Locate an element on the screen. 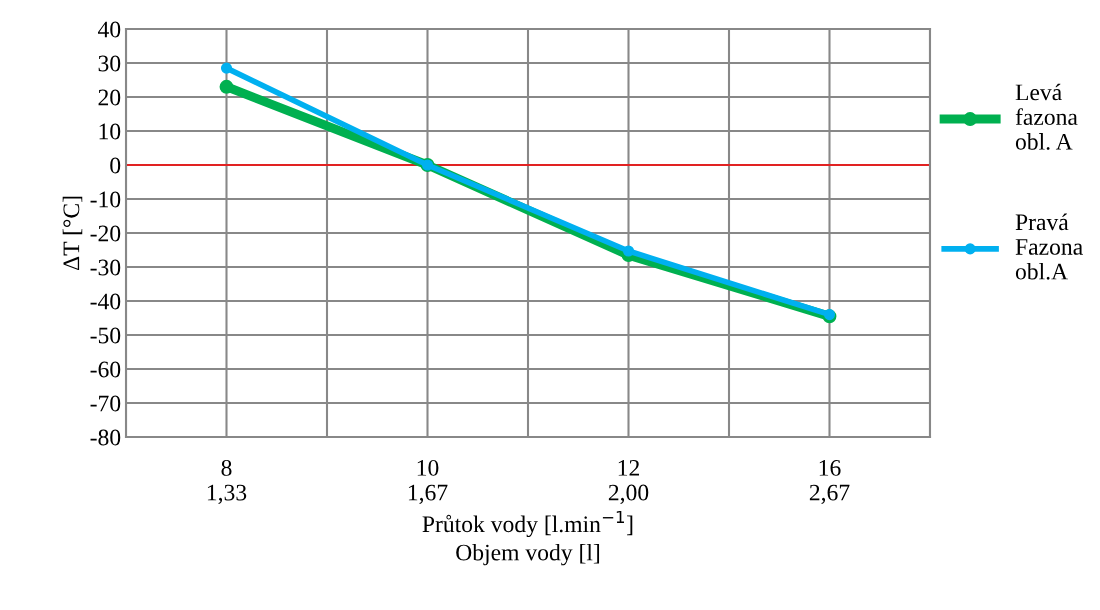  y-tick-label: -40 is located at coordinates (105, 301).